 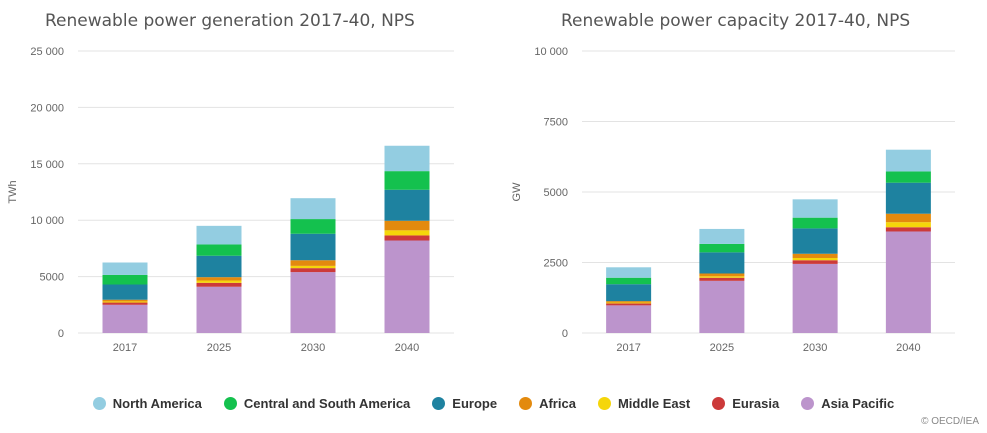 What do you see at coordinates (556, 264) in the screenshot?
I see `y-tick-label: 2500` at bounding box center [556, 264].